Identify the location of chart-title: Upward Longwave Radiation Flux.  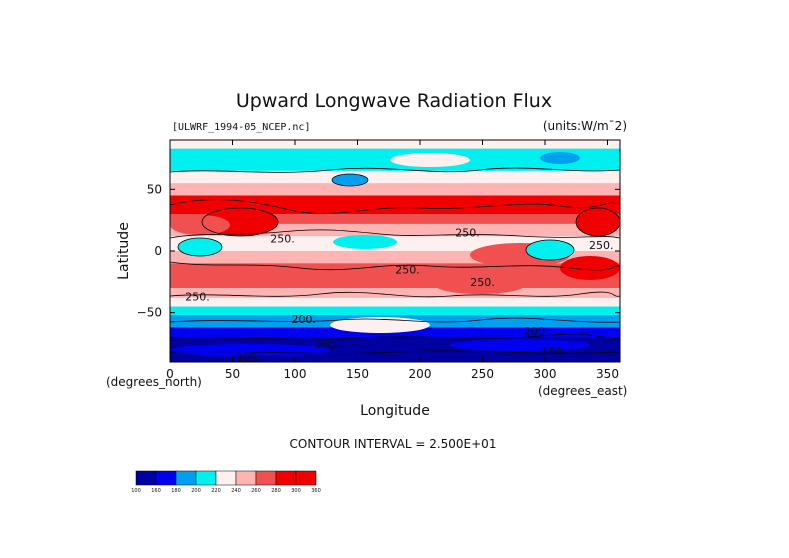
(394, 101).